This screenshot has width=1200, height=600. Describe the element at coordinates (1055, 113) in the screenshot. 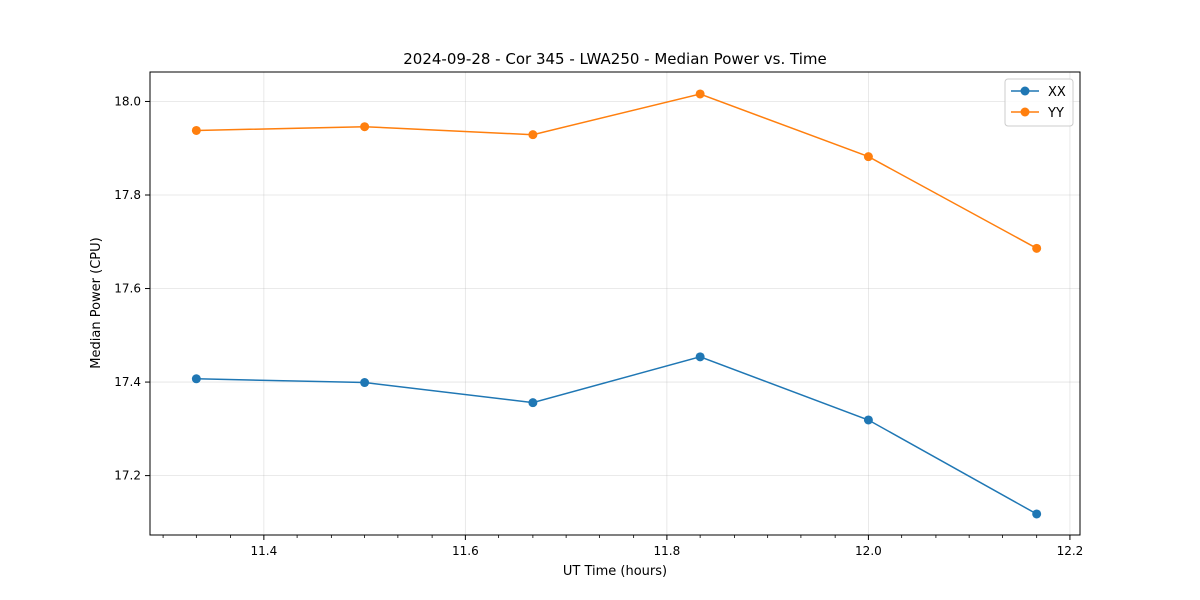

I see `legend-label-yy: YY` at that location.